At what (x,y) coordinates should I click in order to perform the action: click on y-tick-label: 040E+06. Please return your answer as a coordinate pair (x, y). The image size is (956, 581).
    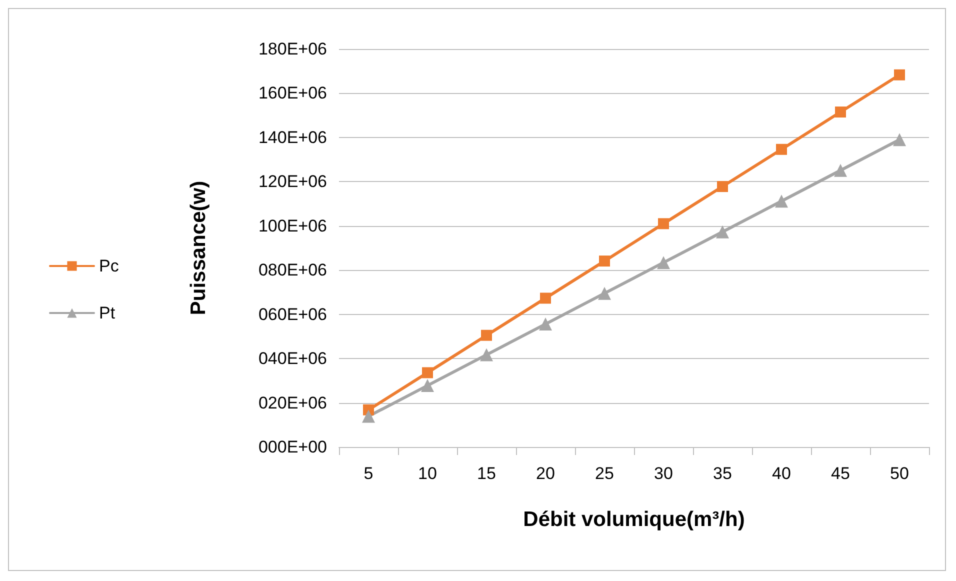
    Looking at the image, I should click on (292, 358).